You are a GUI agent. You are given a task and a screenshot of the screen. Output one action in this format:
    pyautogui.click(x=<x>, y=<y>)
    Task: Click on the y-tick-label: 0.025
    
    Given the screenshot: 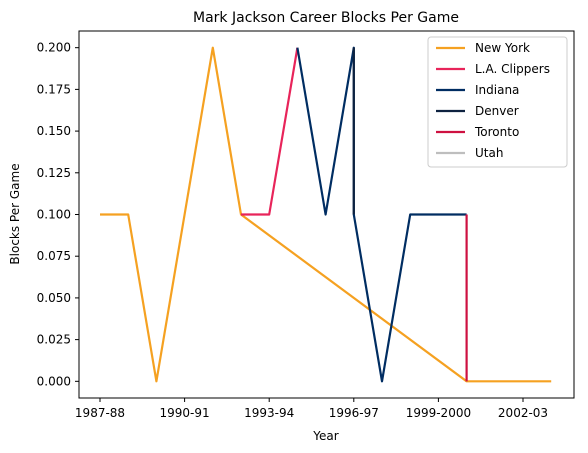 What is the action you would take?
    pyautogui.click(x=54, y=340)
    